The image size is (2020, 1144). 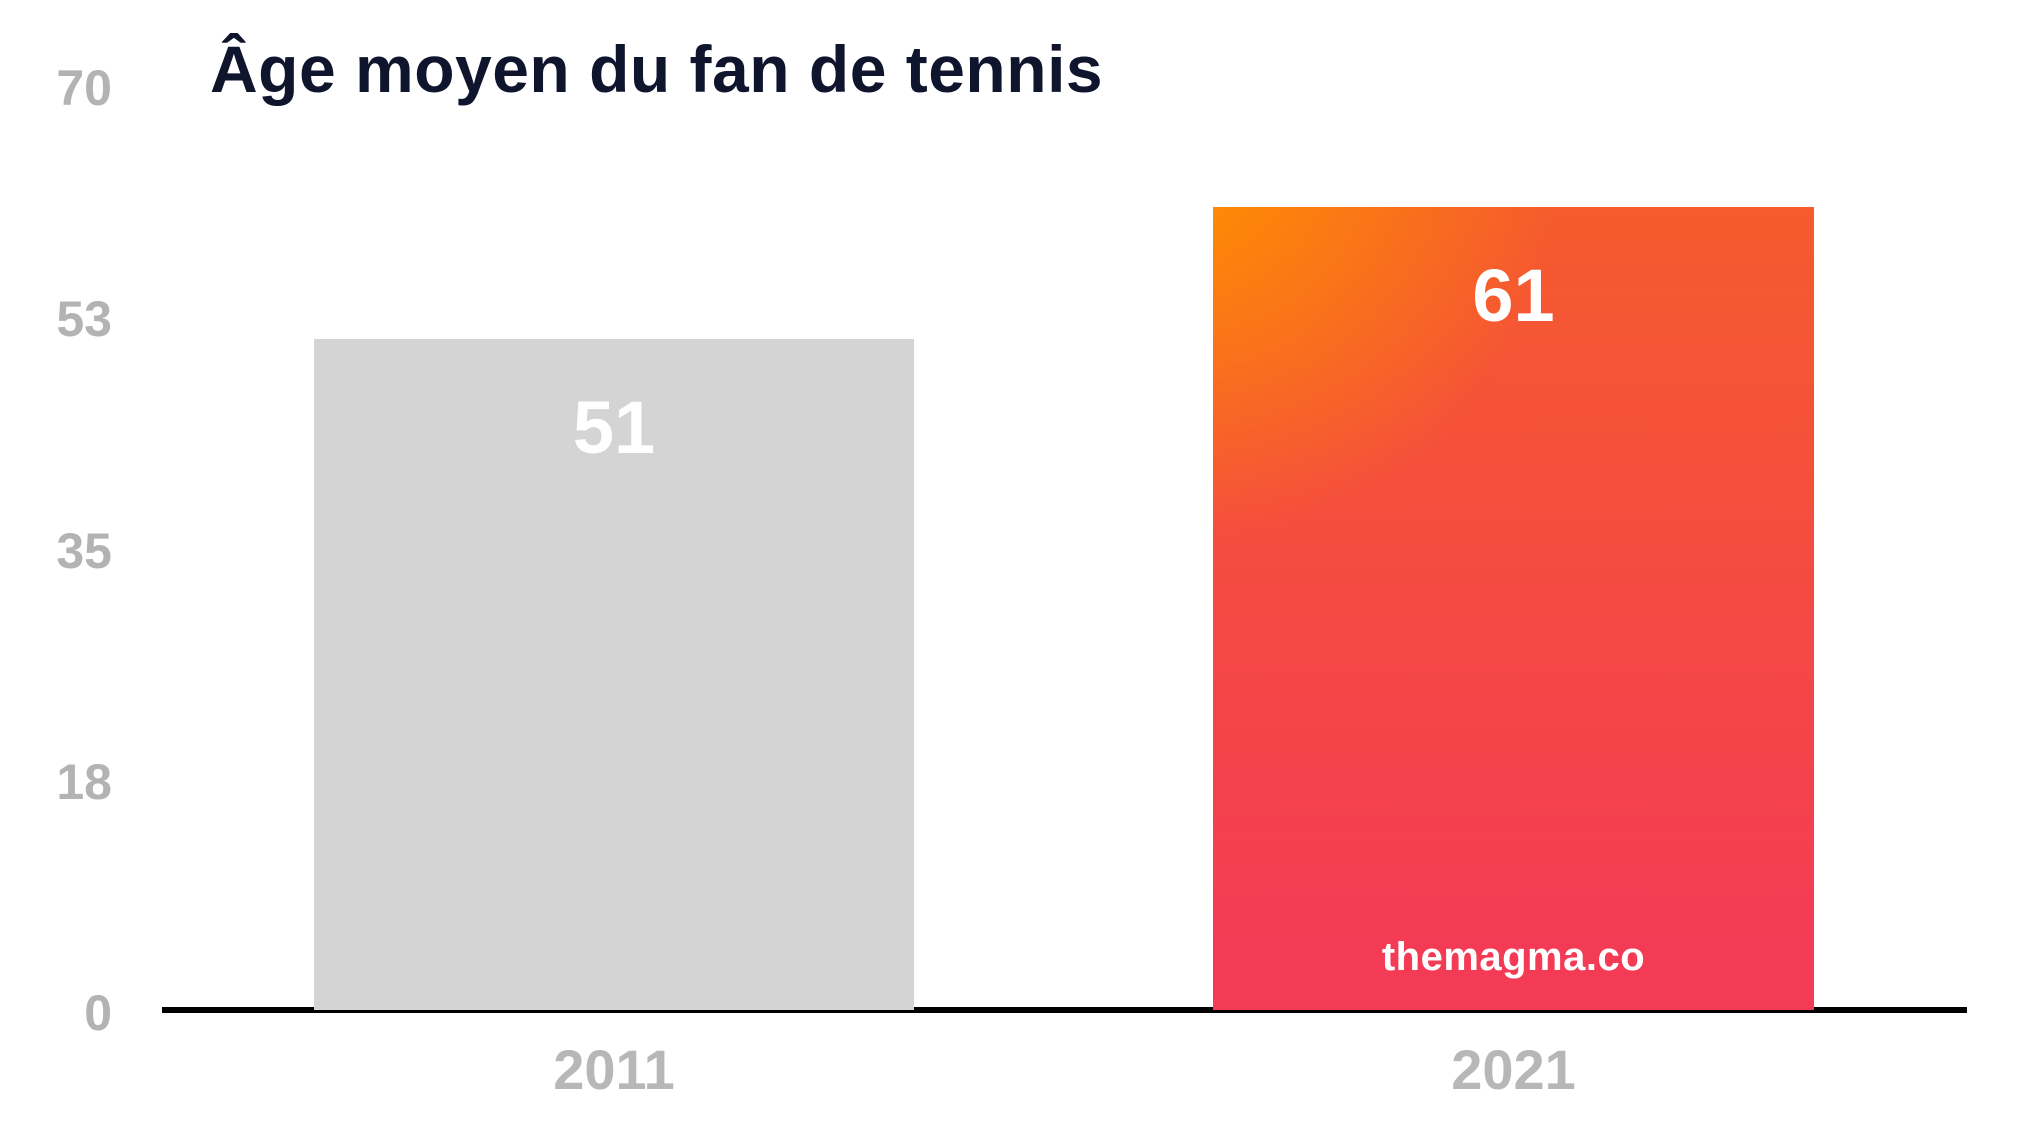 I want to click on y-tick-label-18: 18, so click(x=84, y=781).